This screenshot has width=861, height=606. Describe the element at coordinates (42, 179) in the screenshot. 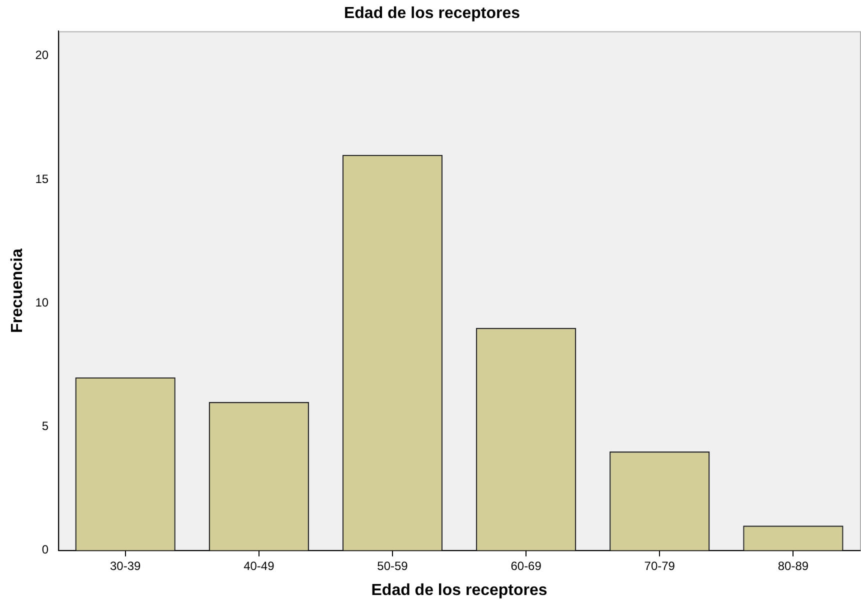

I see `y-tick-label: 15` at that location.